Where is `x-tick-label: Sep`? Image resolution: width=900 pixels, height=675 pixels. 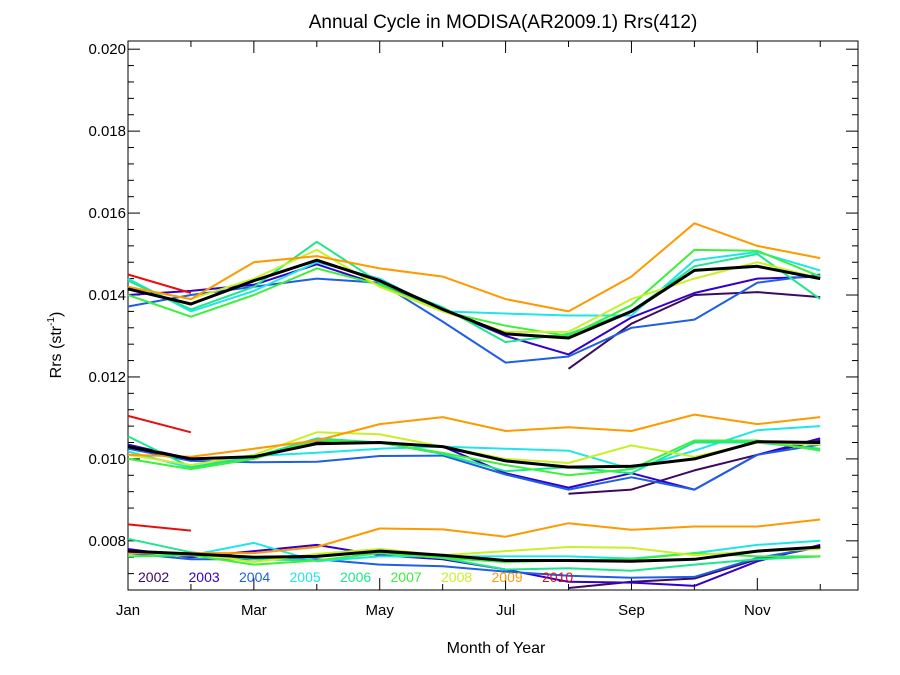 x-tick-label: Sep is located at coordinates (631, 610).